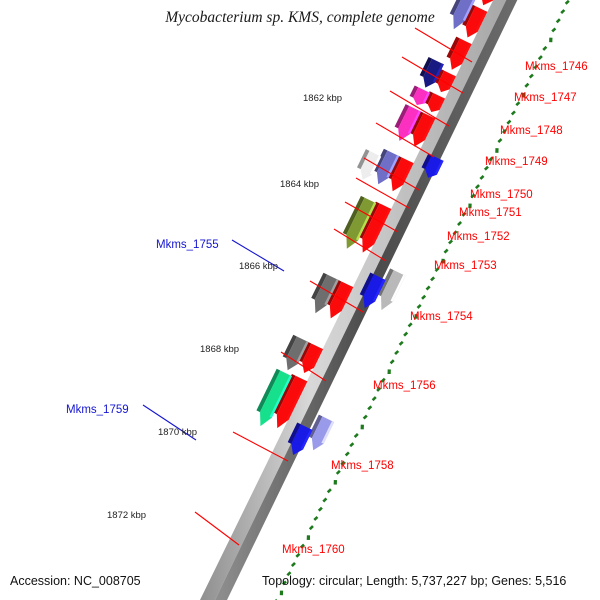 The width and height of the screenshot is (600, 600). I want to click on gene-label-mkms_1754: Mkms_1754, so click(441, 317).